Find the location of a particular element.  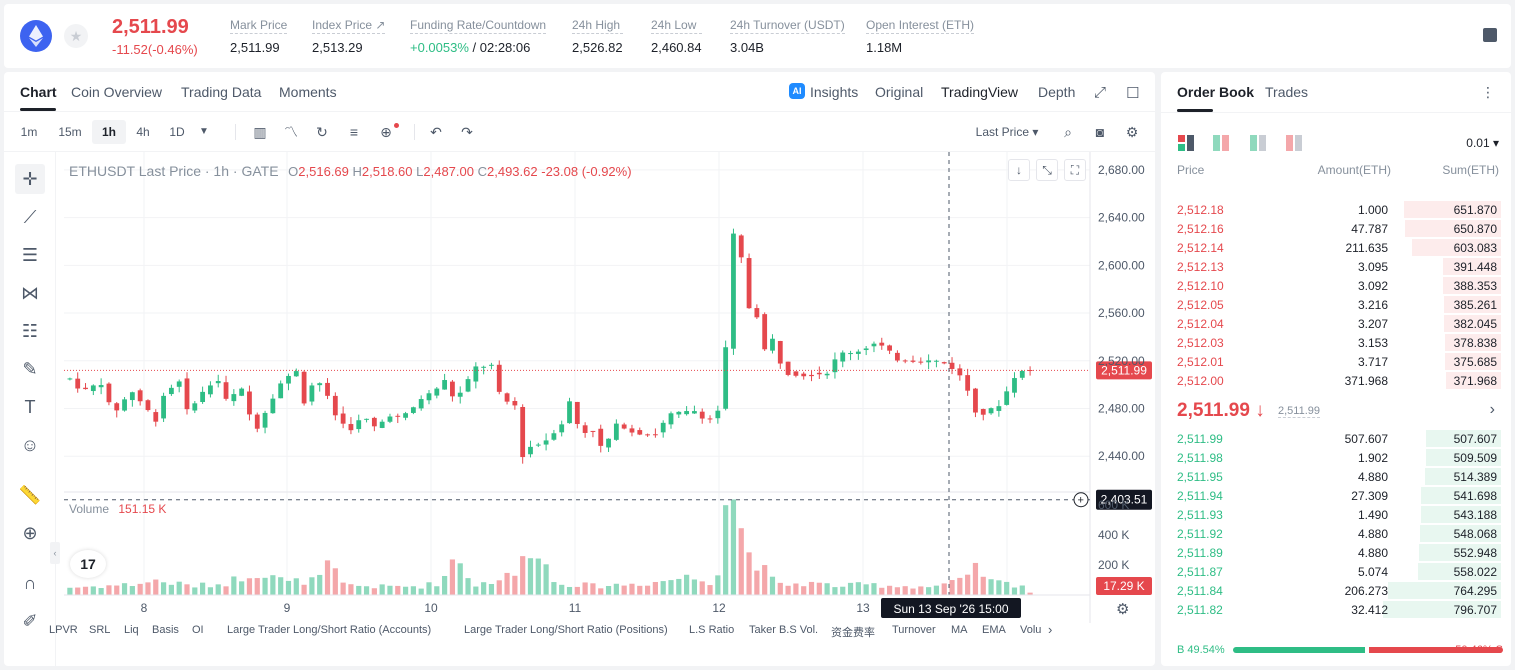

indicator-turnover: Turnover is located at coordinates (914, 630).